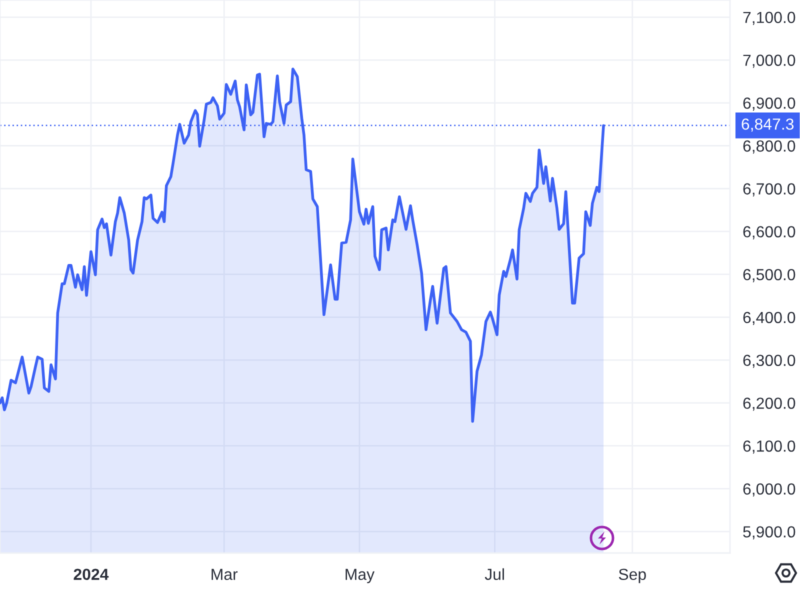  I want to click on y-tick-label: 6,100.0, so click(769, 447).